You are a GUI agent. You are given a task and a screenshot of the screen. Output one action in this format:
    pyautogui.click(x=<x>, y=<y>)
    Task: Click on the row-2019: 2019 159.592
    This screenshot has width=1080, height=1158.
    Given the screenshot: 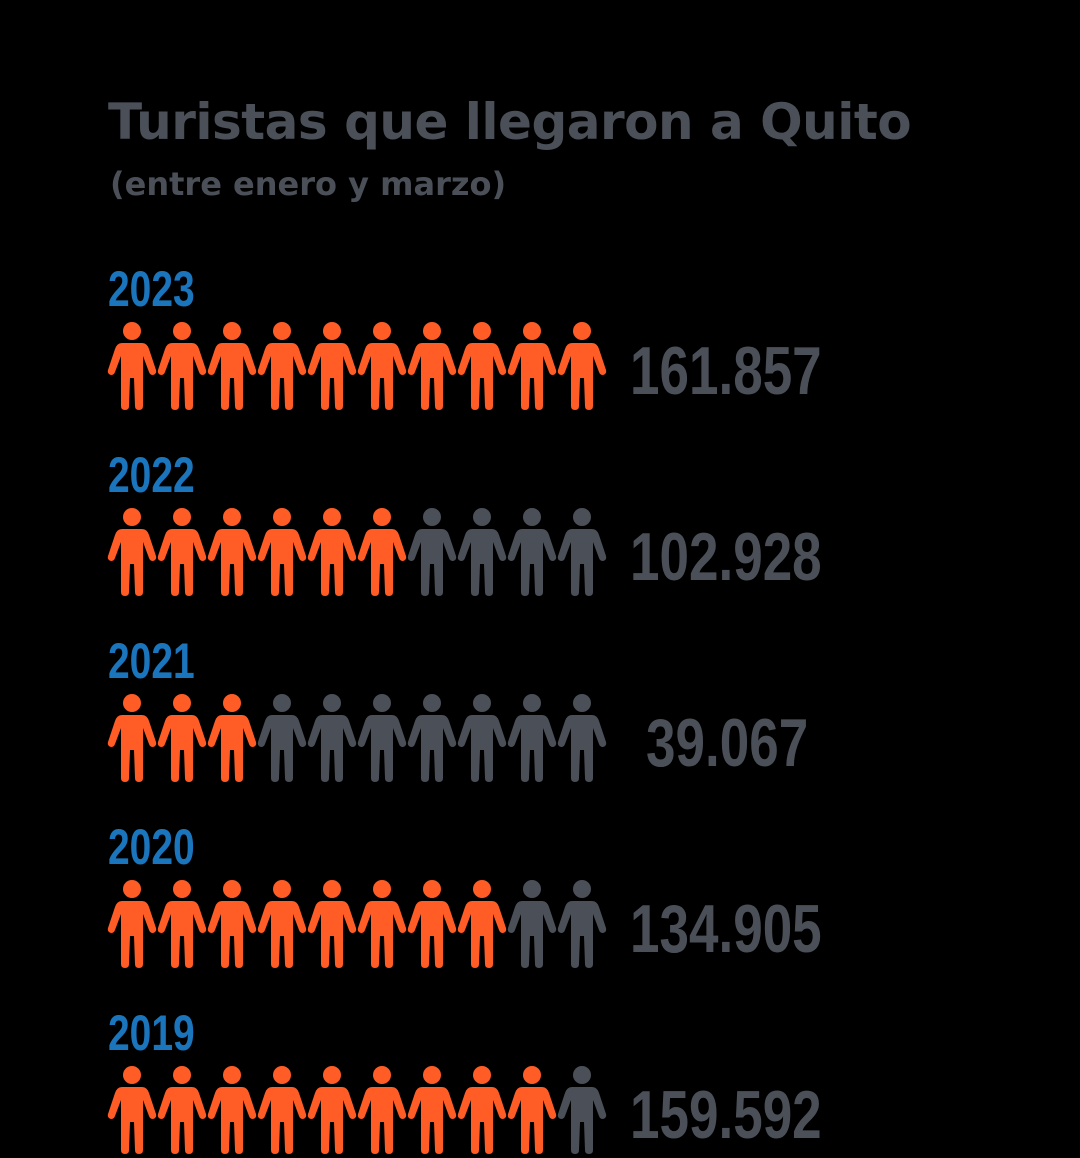 What is the action you would take?
    pyautogui.click(x=464, y=1079)
    